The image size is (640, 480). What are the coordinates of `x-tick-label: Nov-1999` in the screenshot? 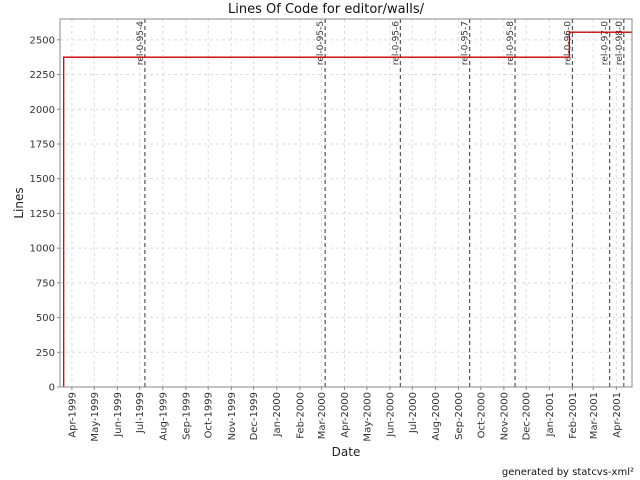 It's located at (232, 416).